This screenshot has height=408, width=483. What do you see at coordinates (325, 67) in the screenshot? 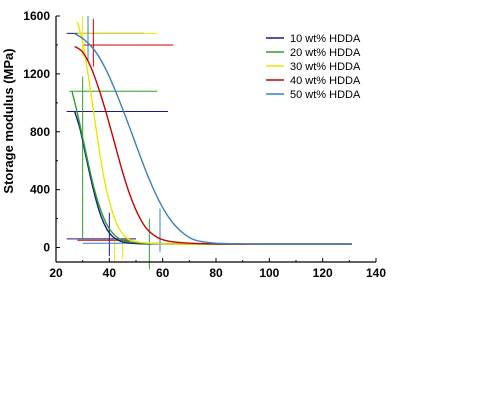
I see `legend-label: 30 wt% HDDA` at bounding box center [325, 67].